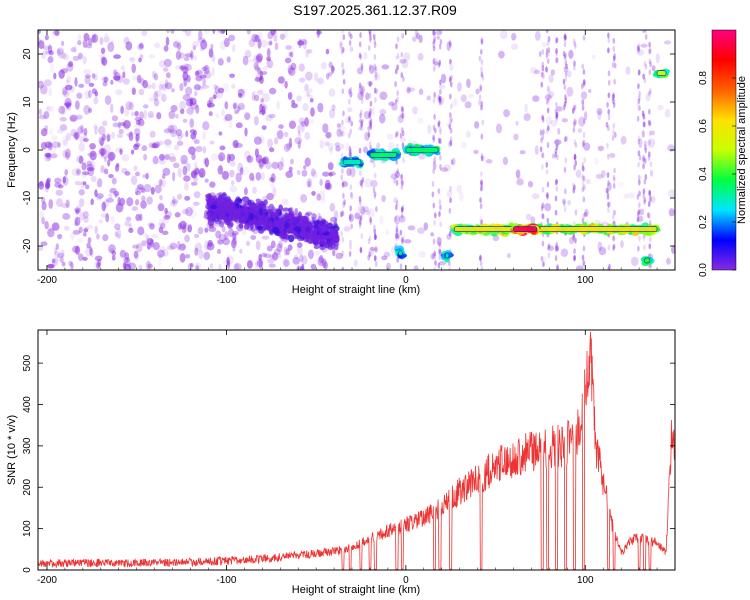 The image size is (750, 600). I want to click on y-tick-label: 100, so click(27, 528).